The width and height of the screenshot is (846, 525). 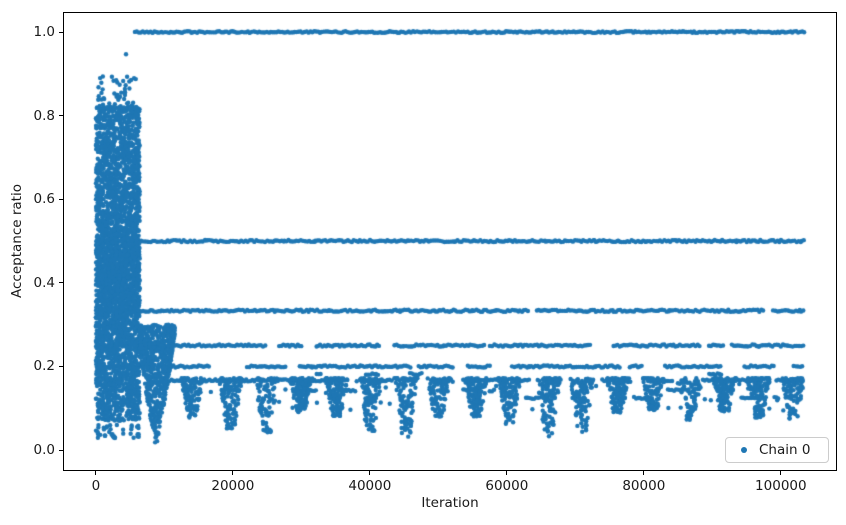 What do you see at coordinates (450, 503) in the screenshot?
I see `x-axis-label: Iteration` at bounding box center [450, 503].